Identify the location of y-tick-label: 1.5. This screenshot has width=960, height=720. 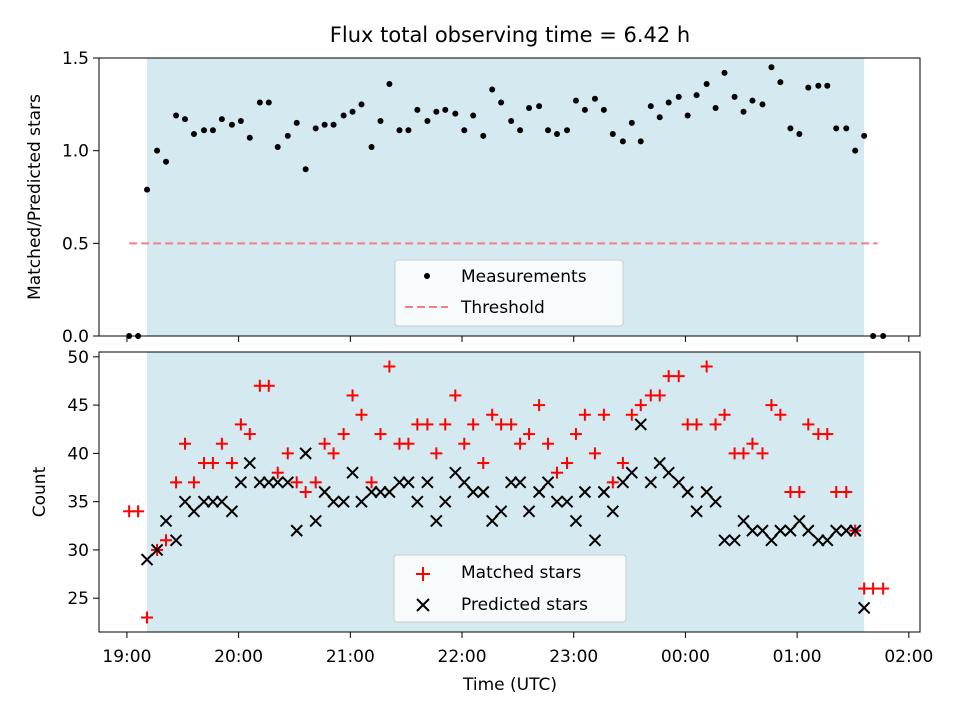
(75, 59).